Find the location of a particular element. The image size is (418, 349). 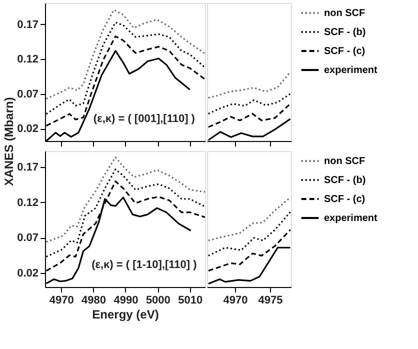

text: SCF - (b) is located at coordinates (345, 180).